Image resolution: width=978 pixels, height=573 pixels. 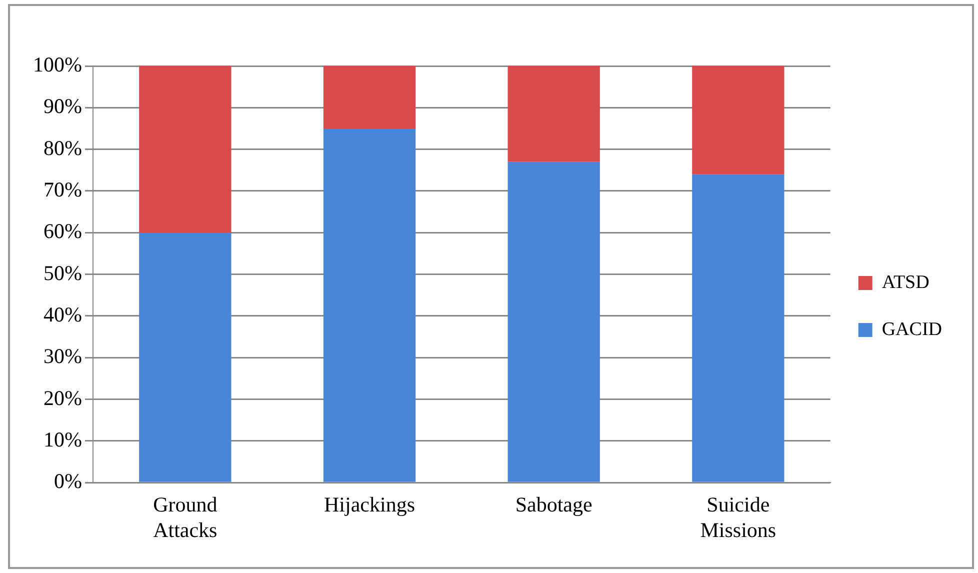 What do you see at coordinates (553, 504) in the screenshot?
I see `x-tick-label: Sabotage` at bounding box center [553, 504].